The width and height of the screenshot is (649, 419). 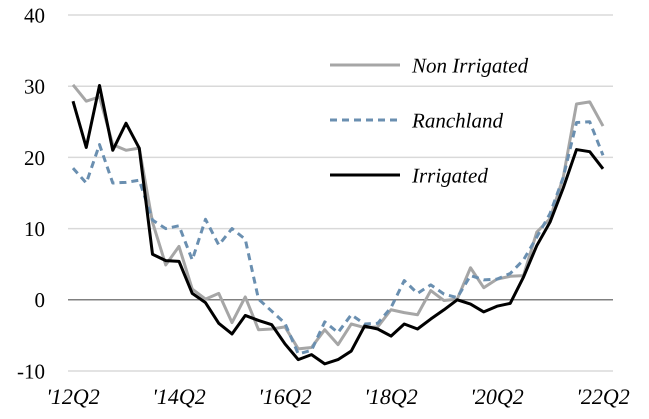 What do you see at coordinates (34, 86) in the screenshot?
I see `y-tick-label: 30` at bounding box center [34, 86].